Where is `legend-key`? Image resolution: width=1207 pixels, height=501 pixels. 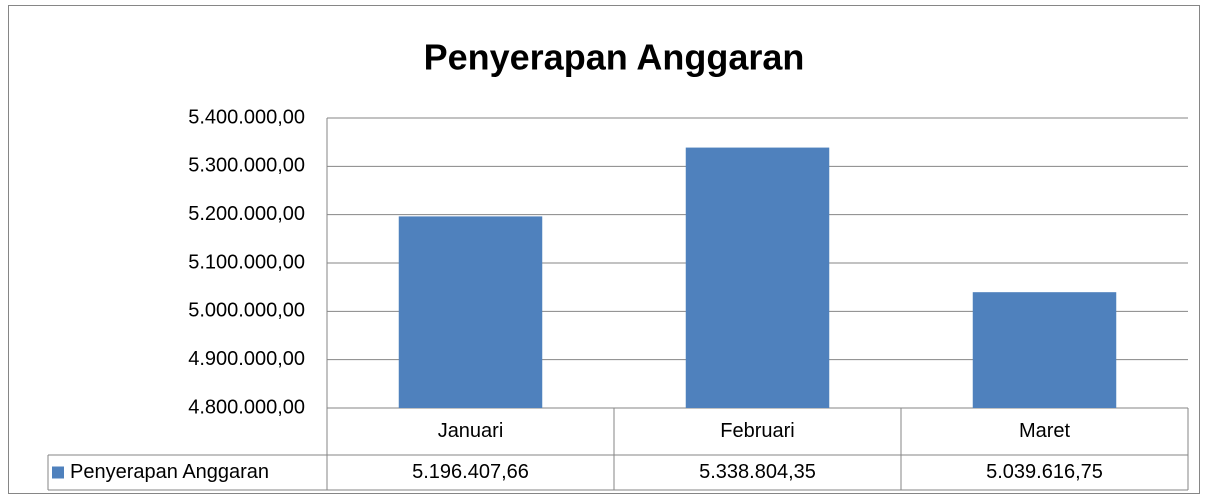 legend-key is located at coordinates (58, 472).